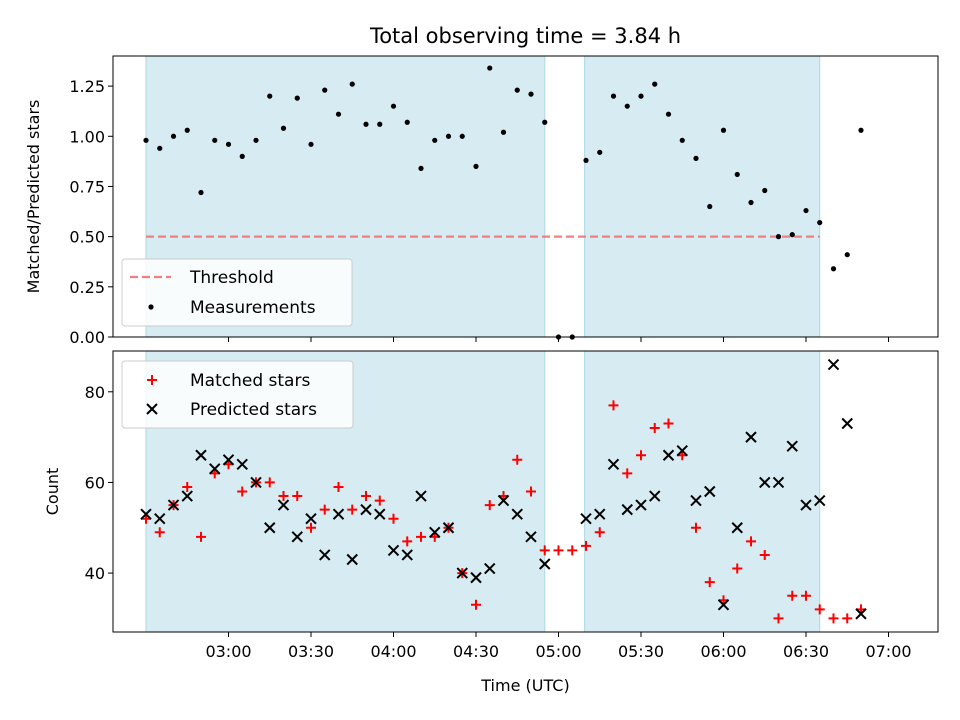  I want to click on y-tick-label: 0.50, so click(87, 237).